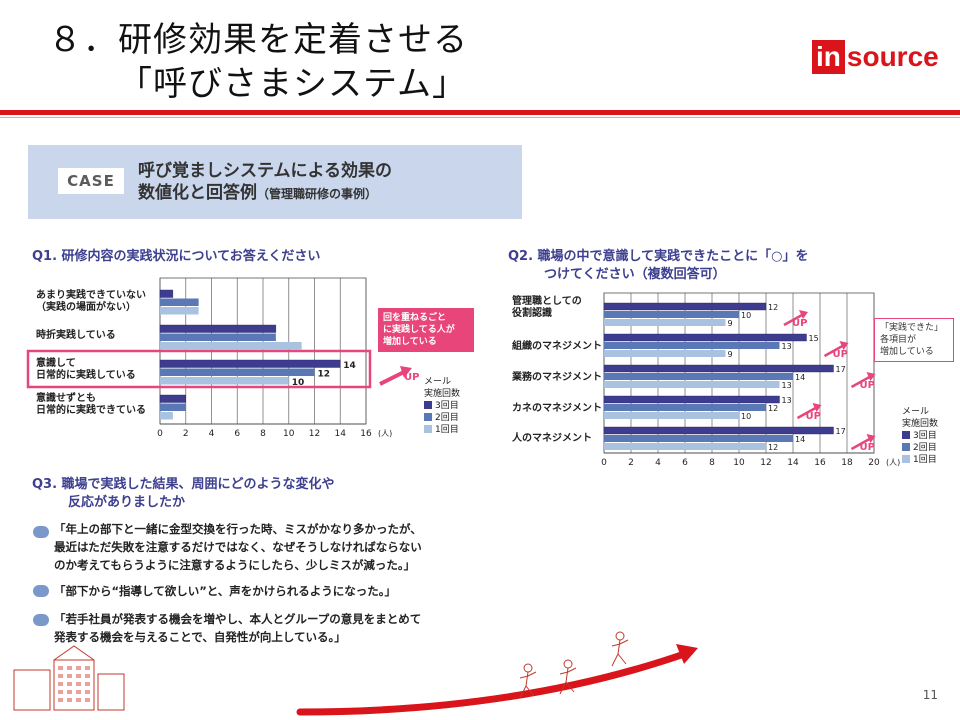 The height and width of the screenshot is (720, 960). What do you see at coordinates (920, 436) in the screenshot?
I see `q2-legend: メール 実施回数 3回目 2回目 1回目` at bounding box center [920, 436].